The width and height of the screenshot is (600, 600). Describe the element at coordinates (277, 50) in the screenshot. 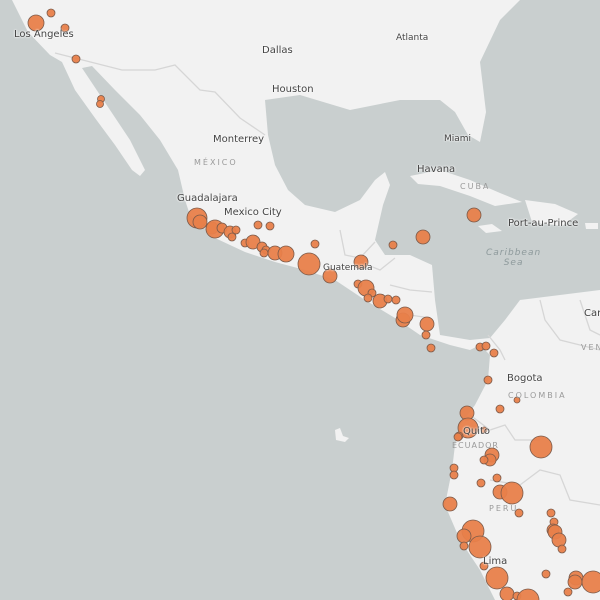

I see `city-label: Dallas` at that location.